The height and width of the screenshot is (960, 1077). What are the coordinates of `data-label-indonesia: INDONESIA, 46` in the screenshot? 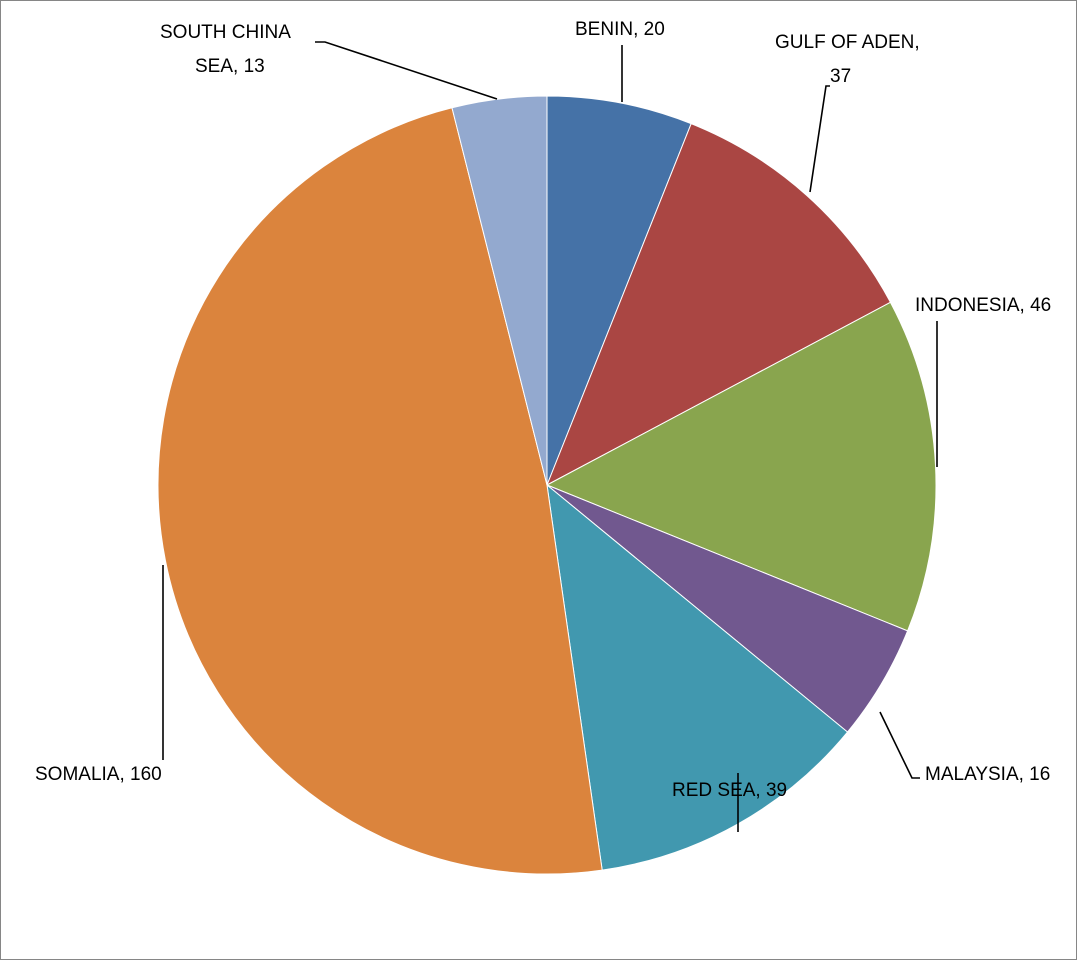 It's located at (983, 305).